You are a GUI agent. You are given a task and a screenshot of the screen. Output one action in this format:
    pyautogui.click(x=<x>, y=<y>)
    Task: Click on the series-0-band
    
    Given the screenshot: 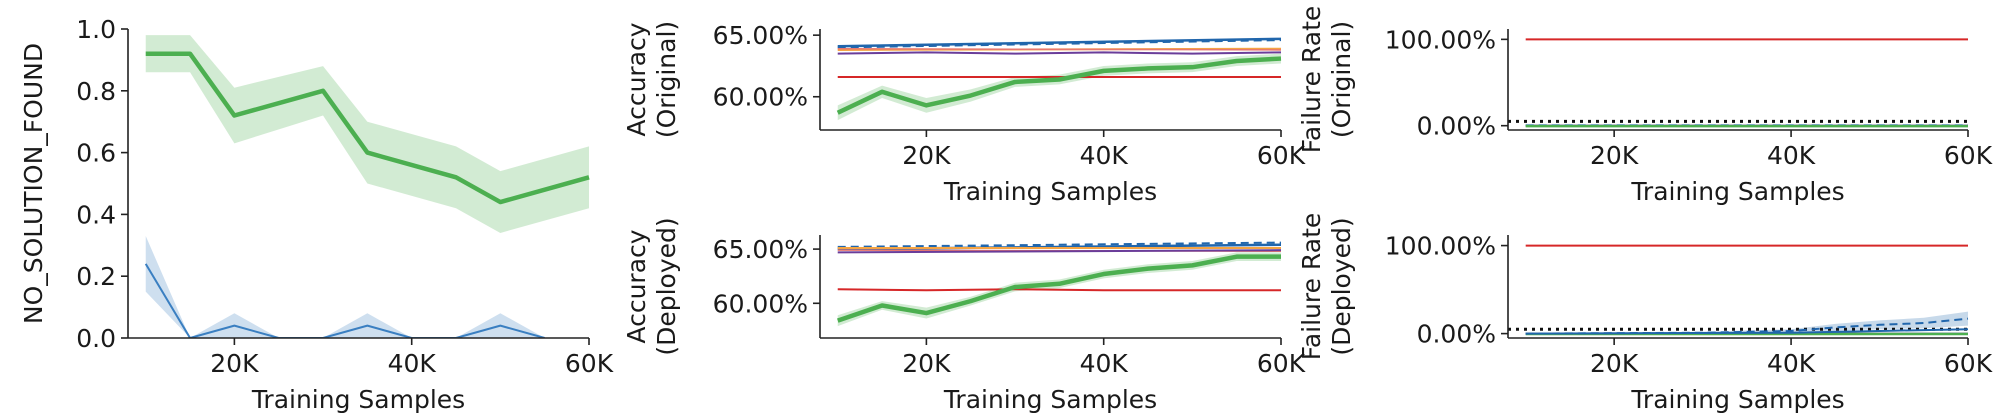 What is the action you would take?
    pyautogui.click(x=367, y=134)
    